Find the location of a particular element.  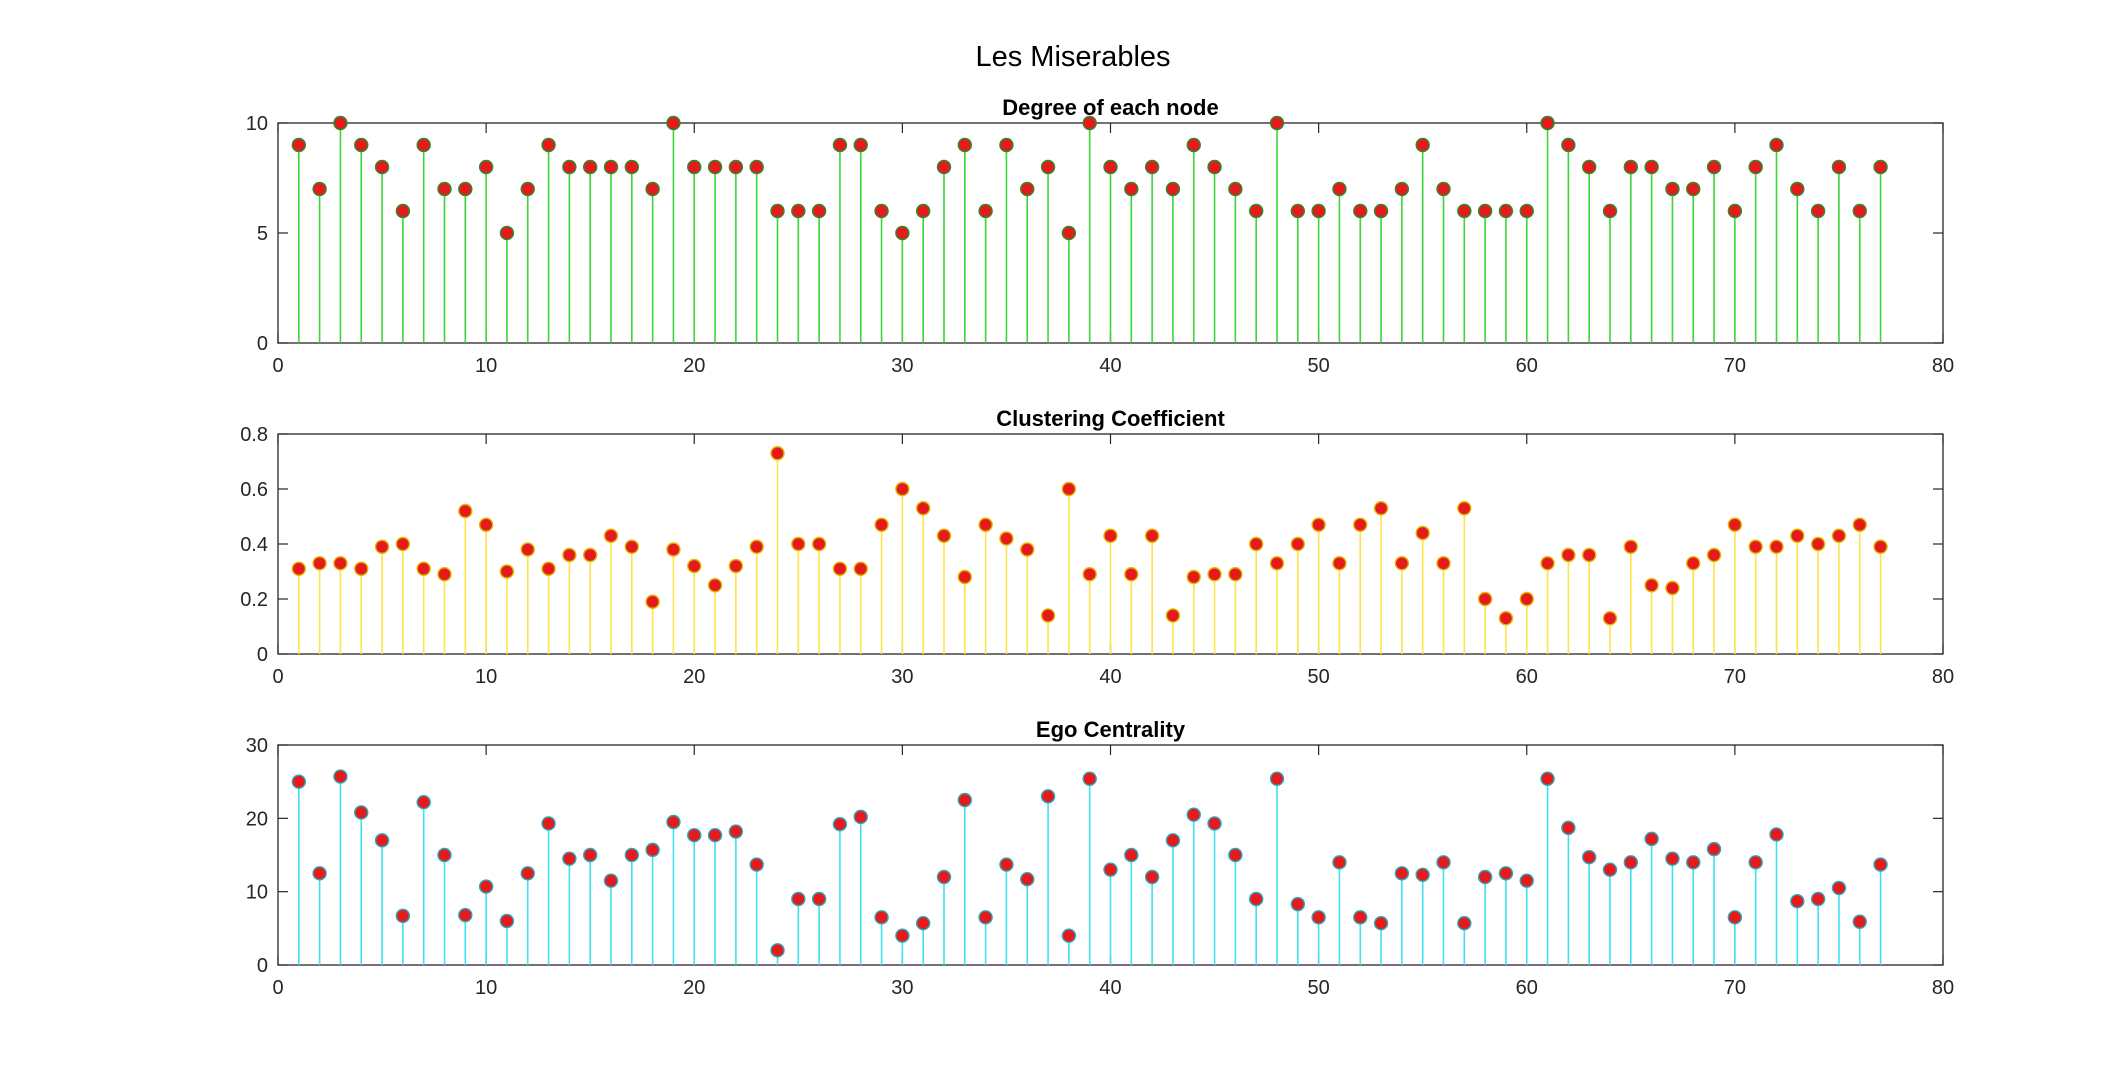

subplot-title: Degree of each node is located at coordinates (1110, 107).